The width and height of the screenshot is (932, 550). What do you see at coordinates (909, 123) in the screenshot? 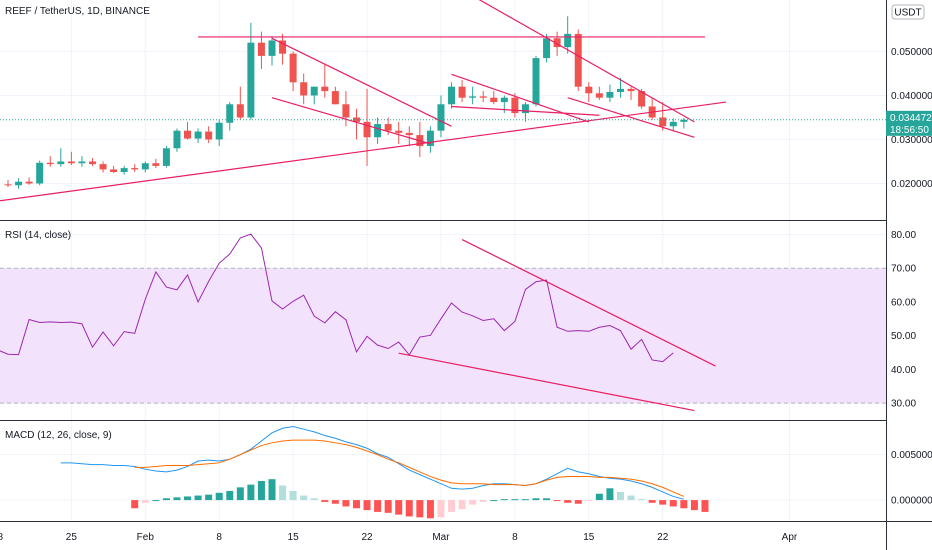
I see `last-price-tag: 0.034472 18:56:50` at bounding box center [909, 123].